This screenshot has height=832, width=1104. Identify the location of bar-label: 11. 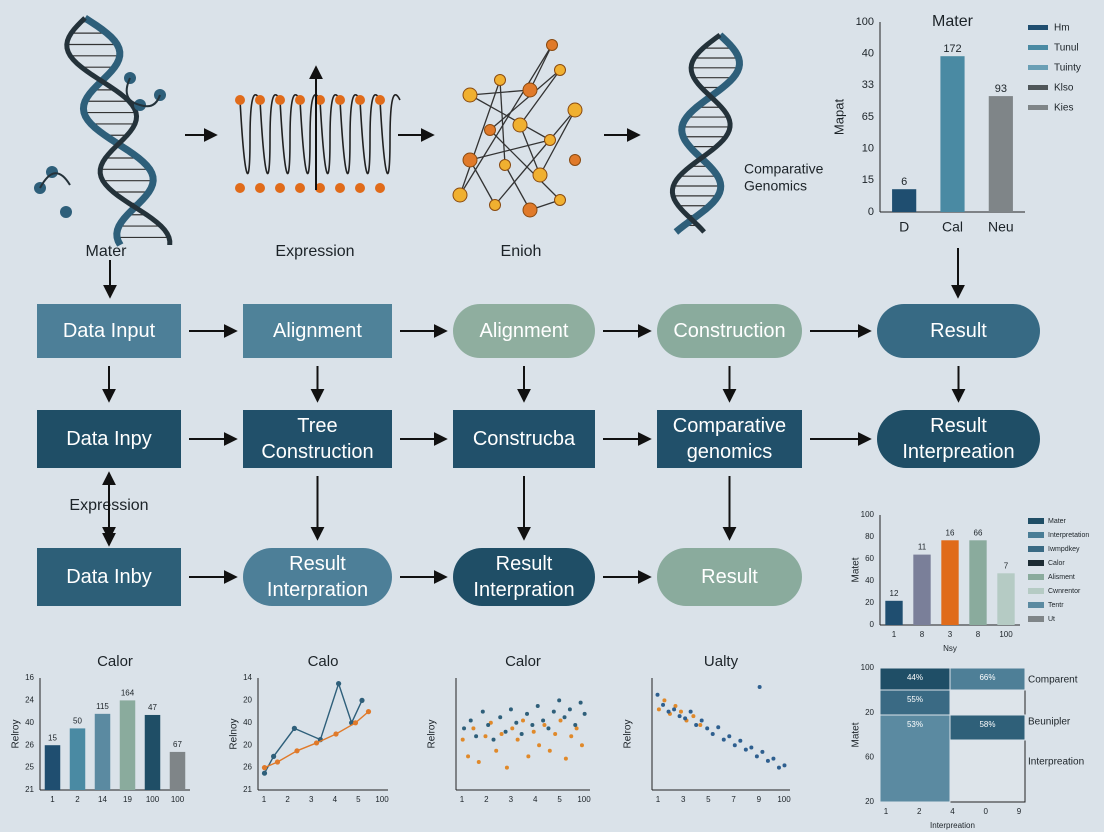
(922, 547).